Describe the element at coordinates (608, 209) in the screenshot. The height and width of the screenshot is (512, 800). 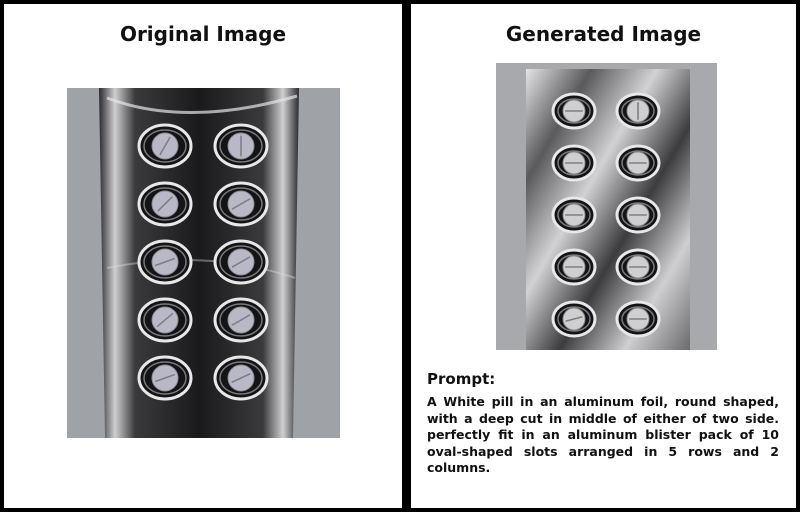
I see `generated-blister-pack` at that location.